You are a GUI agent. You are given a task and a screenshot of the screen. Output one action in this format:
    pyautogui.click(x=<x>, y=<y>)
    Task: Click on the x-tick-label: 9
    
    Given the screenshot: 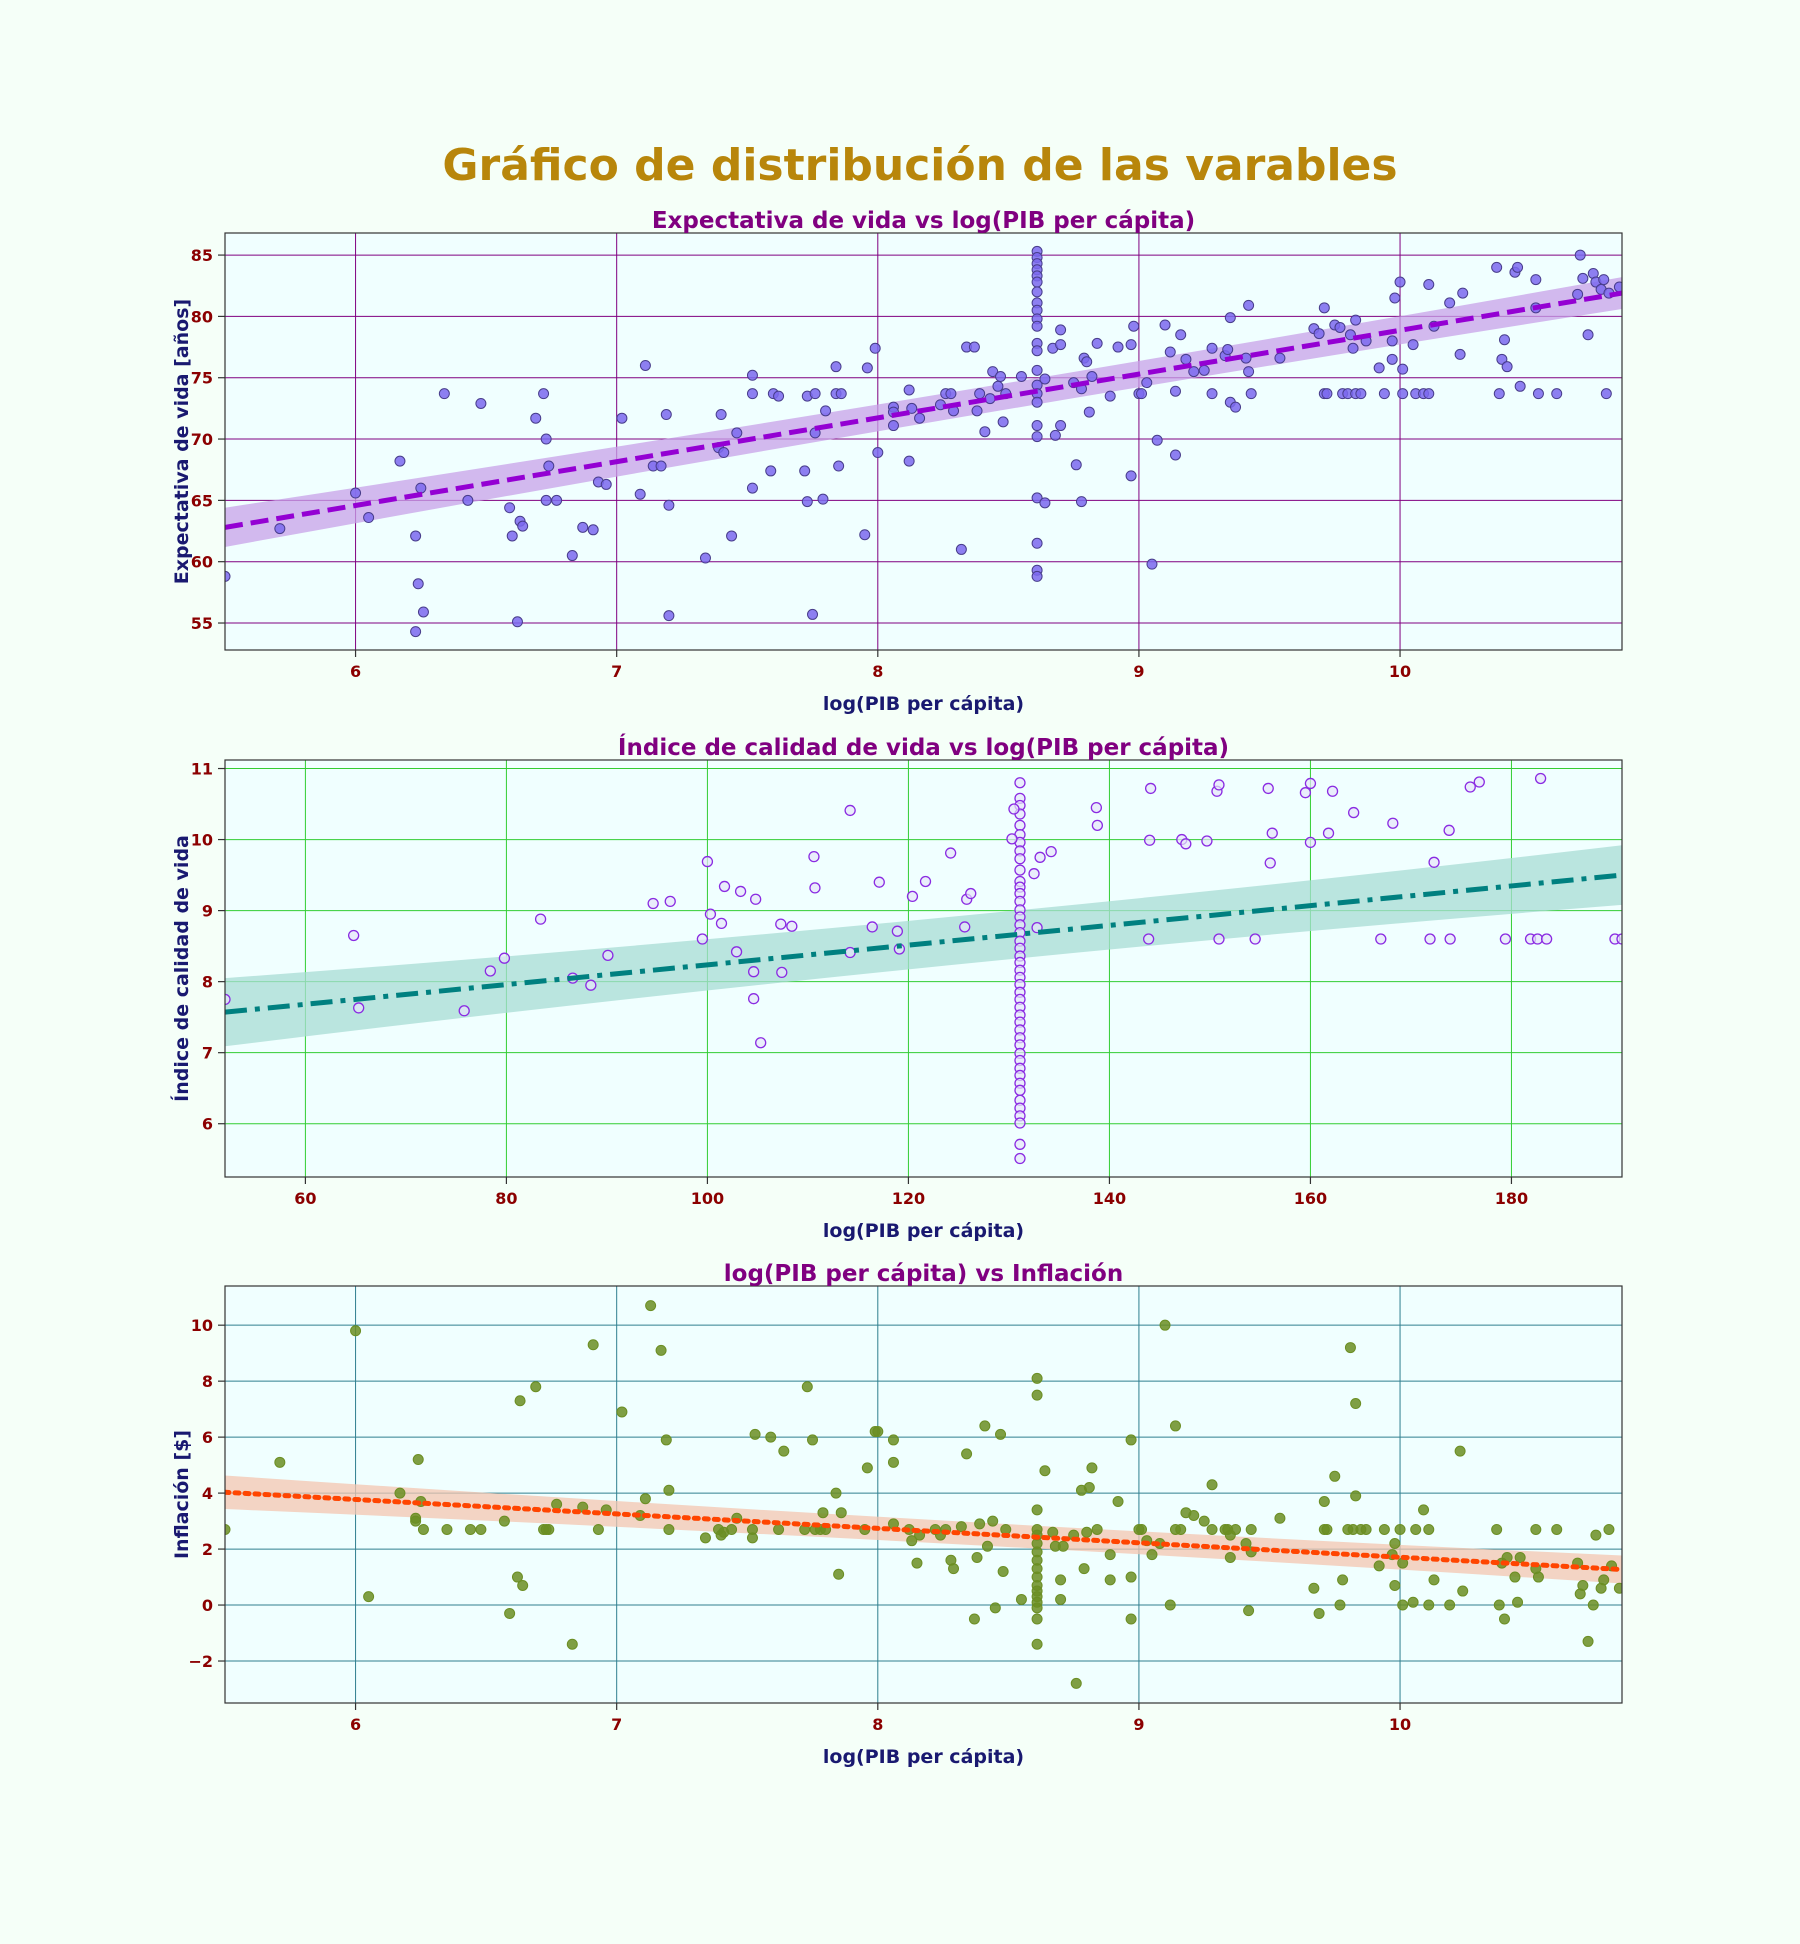 What is the action you would take?
    pyautogui.click(x=1138, y=1724)
    